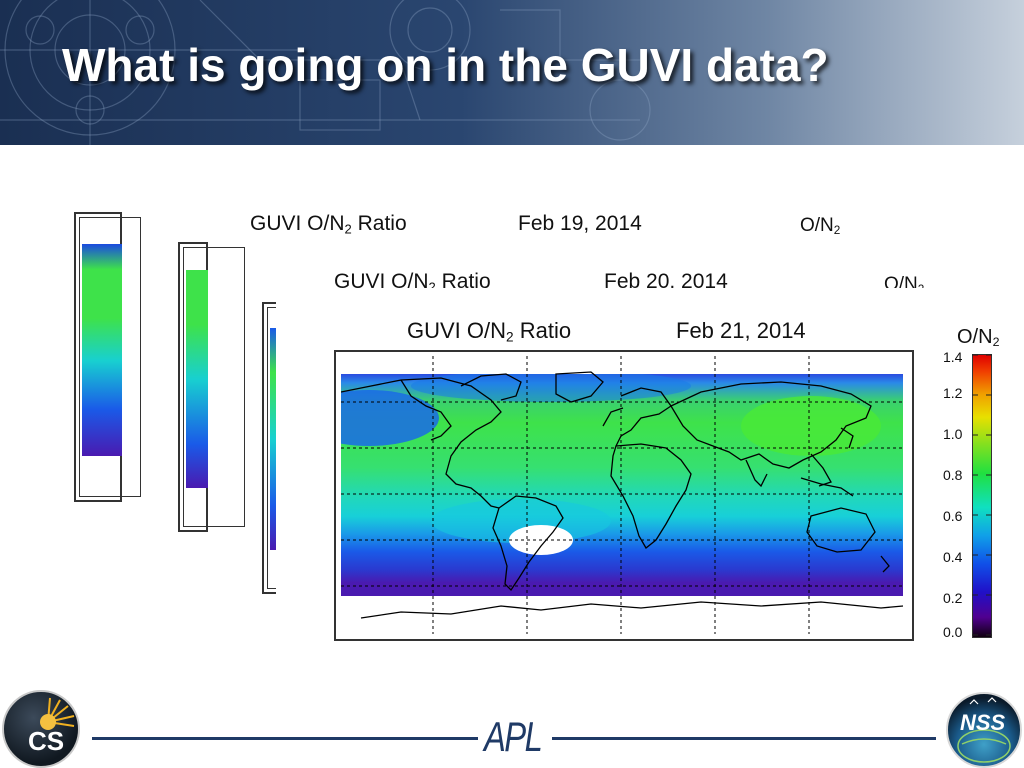  What do you see at coordinates (211, 387) in the screenshot?
I see `map-box-feb20` at bounding box center [211, 387].